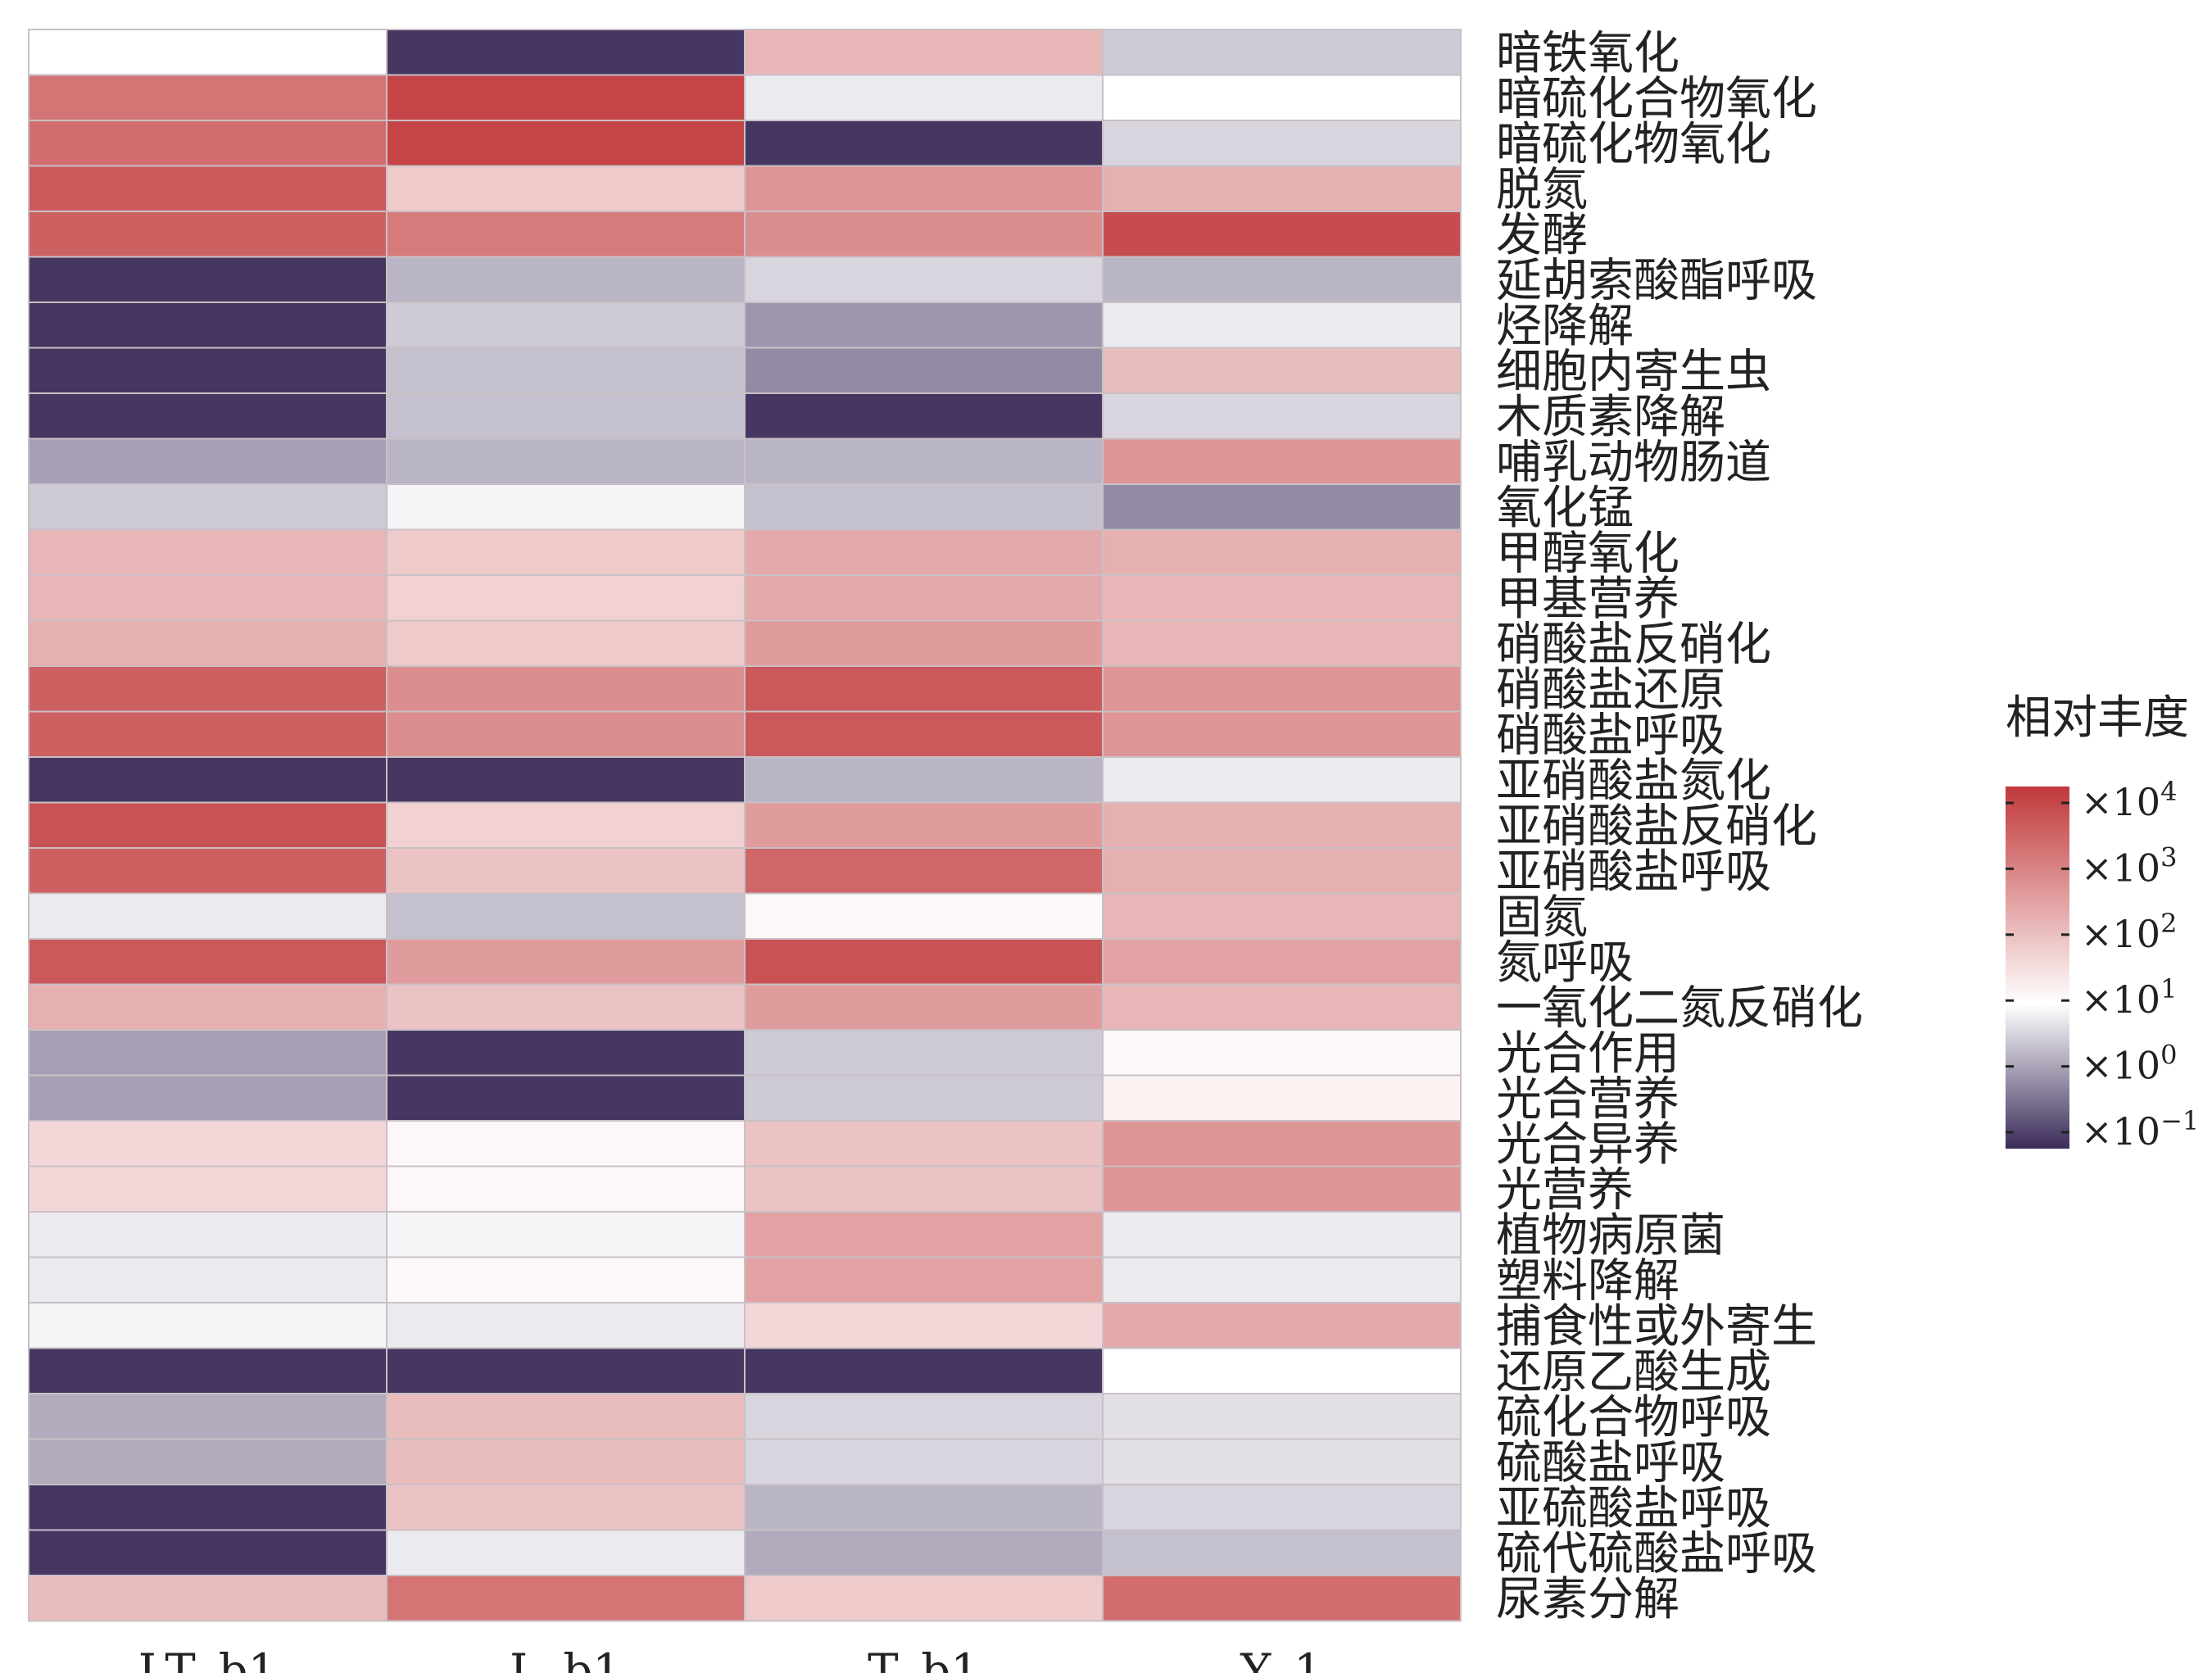  I want to click on legend-tick-label: ×101, so click(2129, 998).